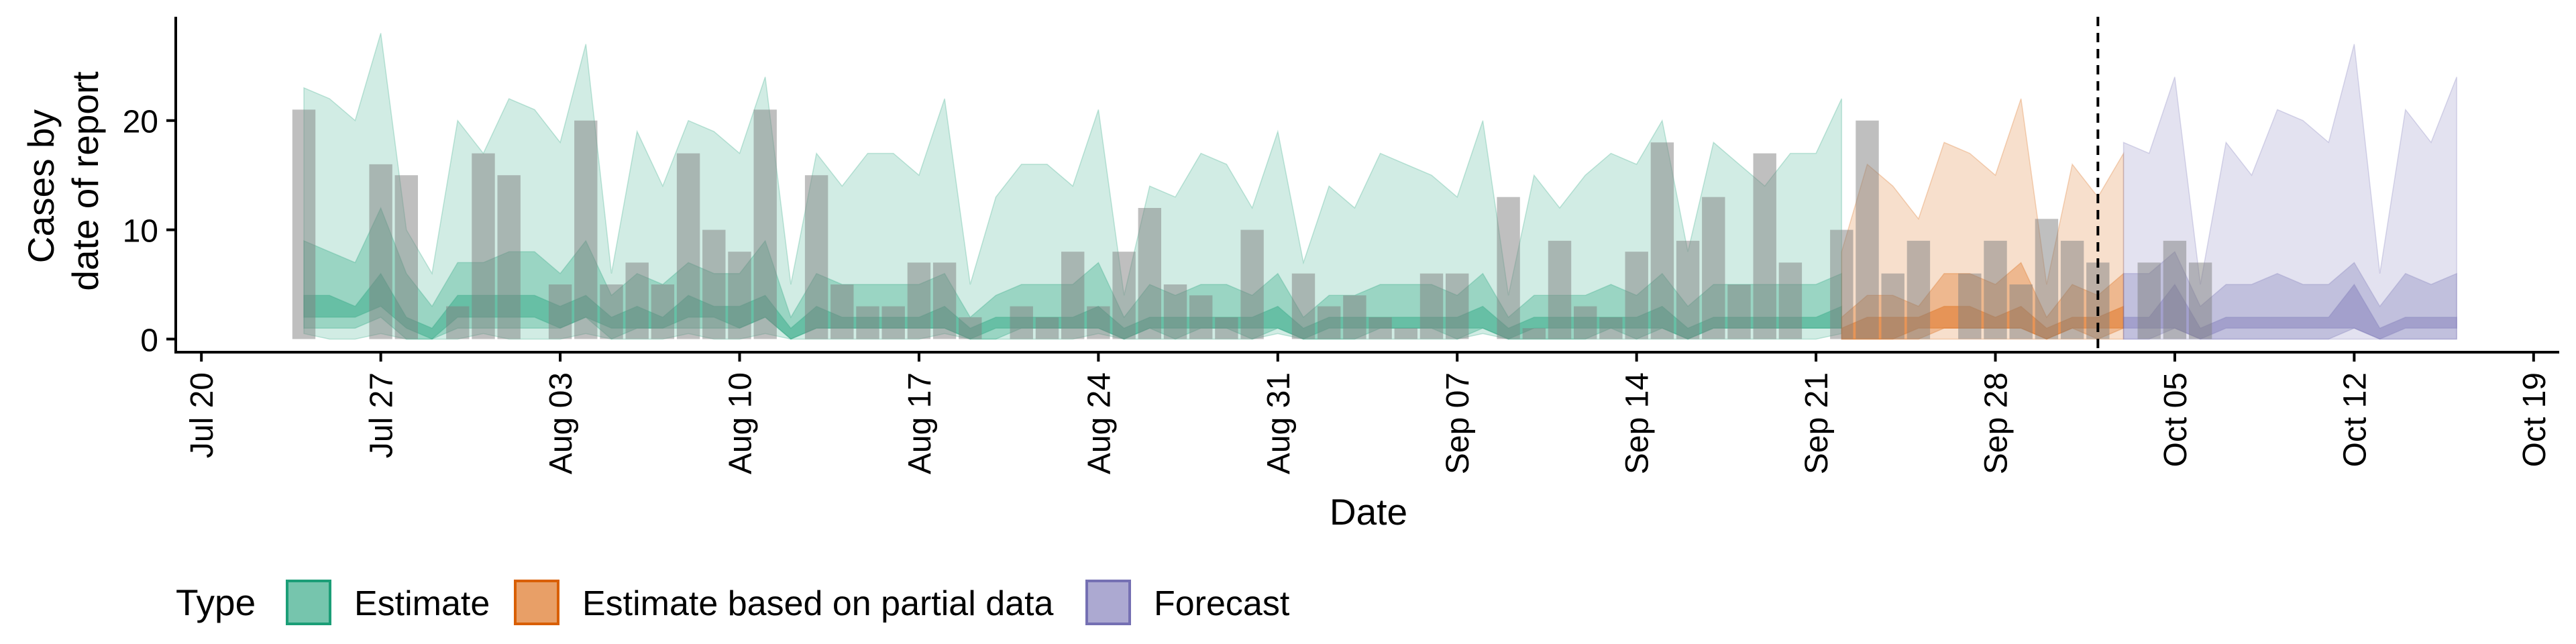 The image size is (2576, 644). I want to click on x-tick-label: Jul 20, so click(202, 415).